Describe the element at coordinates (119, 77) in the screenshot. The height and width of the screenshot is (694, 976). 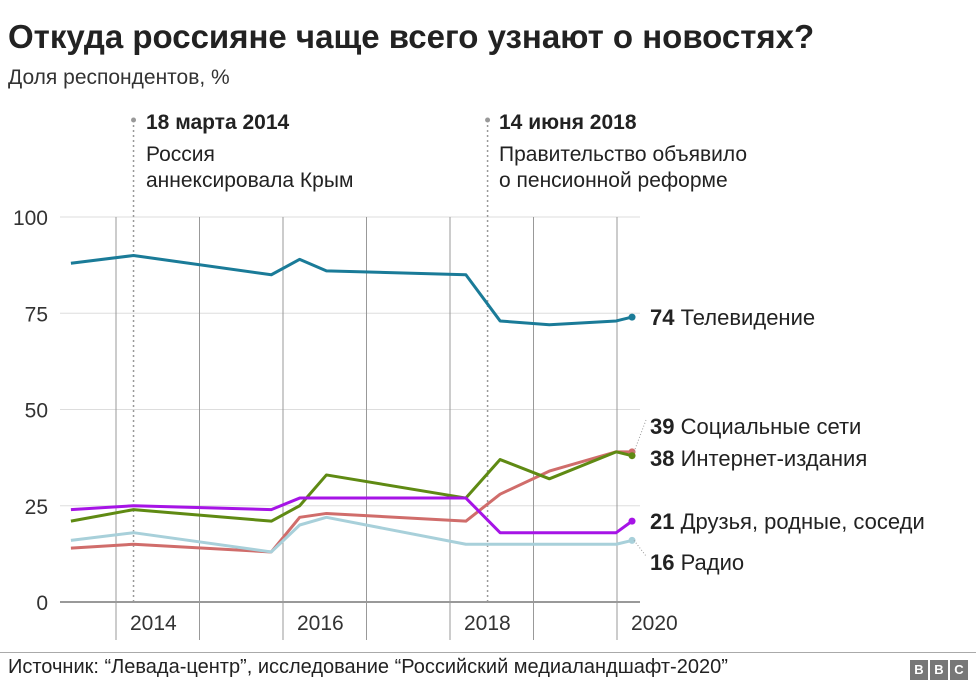
I see `chart-subtitle: Доля респондентов, %` at that location.